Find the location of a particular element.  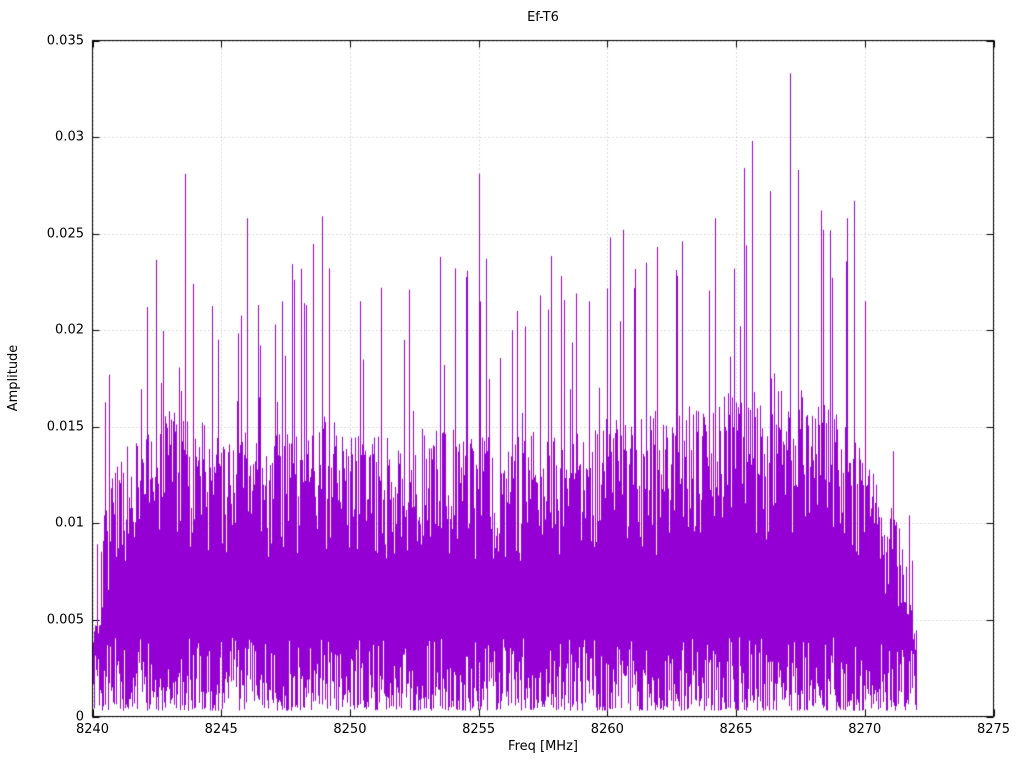

x-tick-label: 8265 is located at coordinates (736, 729).